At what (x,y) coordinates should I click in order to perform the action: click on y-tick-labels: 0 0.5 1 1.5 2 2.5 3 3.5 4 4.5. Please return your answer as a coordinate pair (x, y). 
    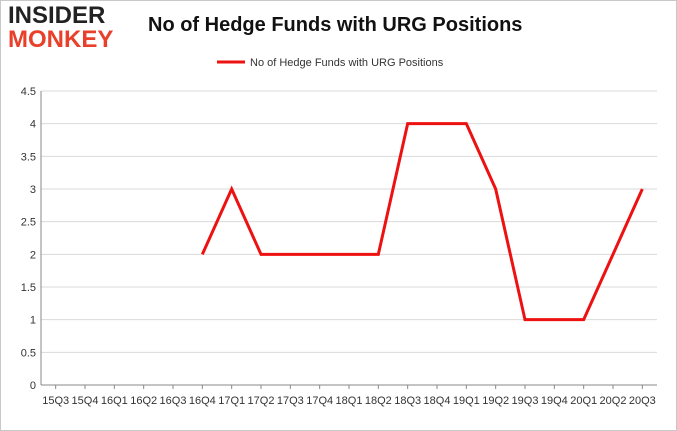
    Looking at the image, I should click on (28, 239).